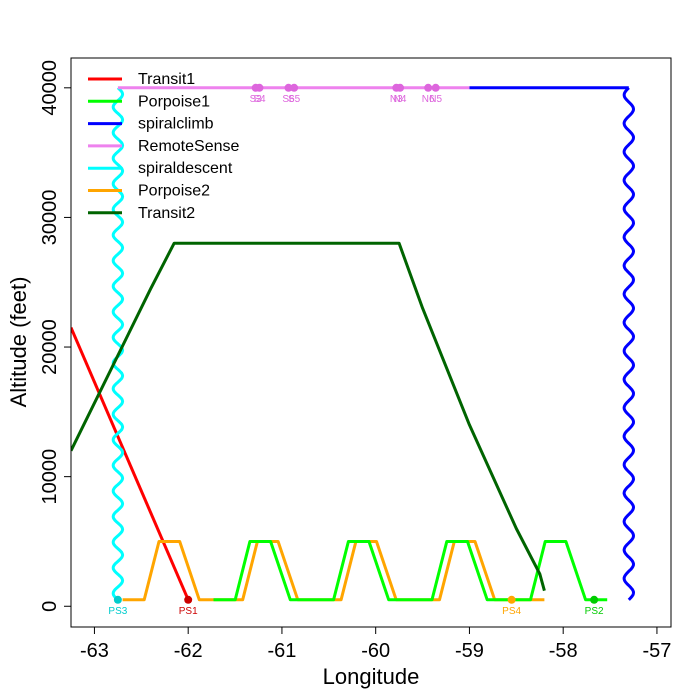 Image resolution: width=700 pixels, height=700 pixels. What do you see at coordinates (166, 213) in the screenshot?
I see `legend-label-transit2: Transit2` at bounding box center [166, 213].